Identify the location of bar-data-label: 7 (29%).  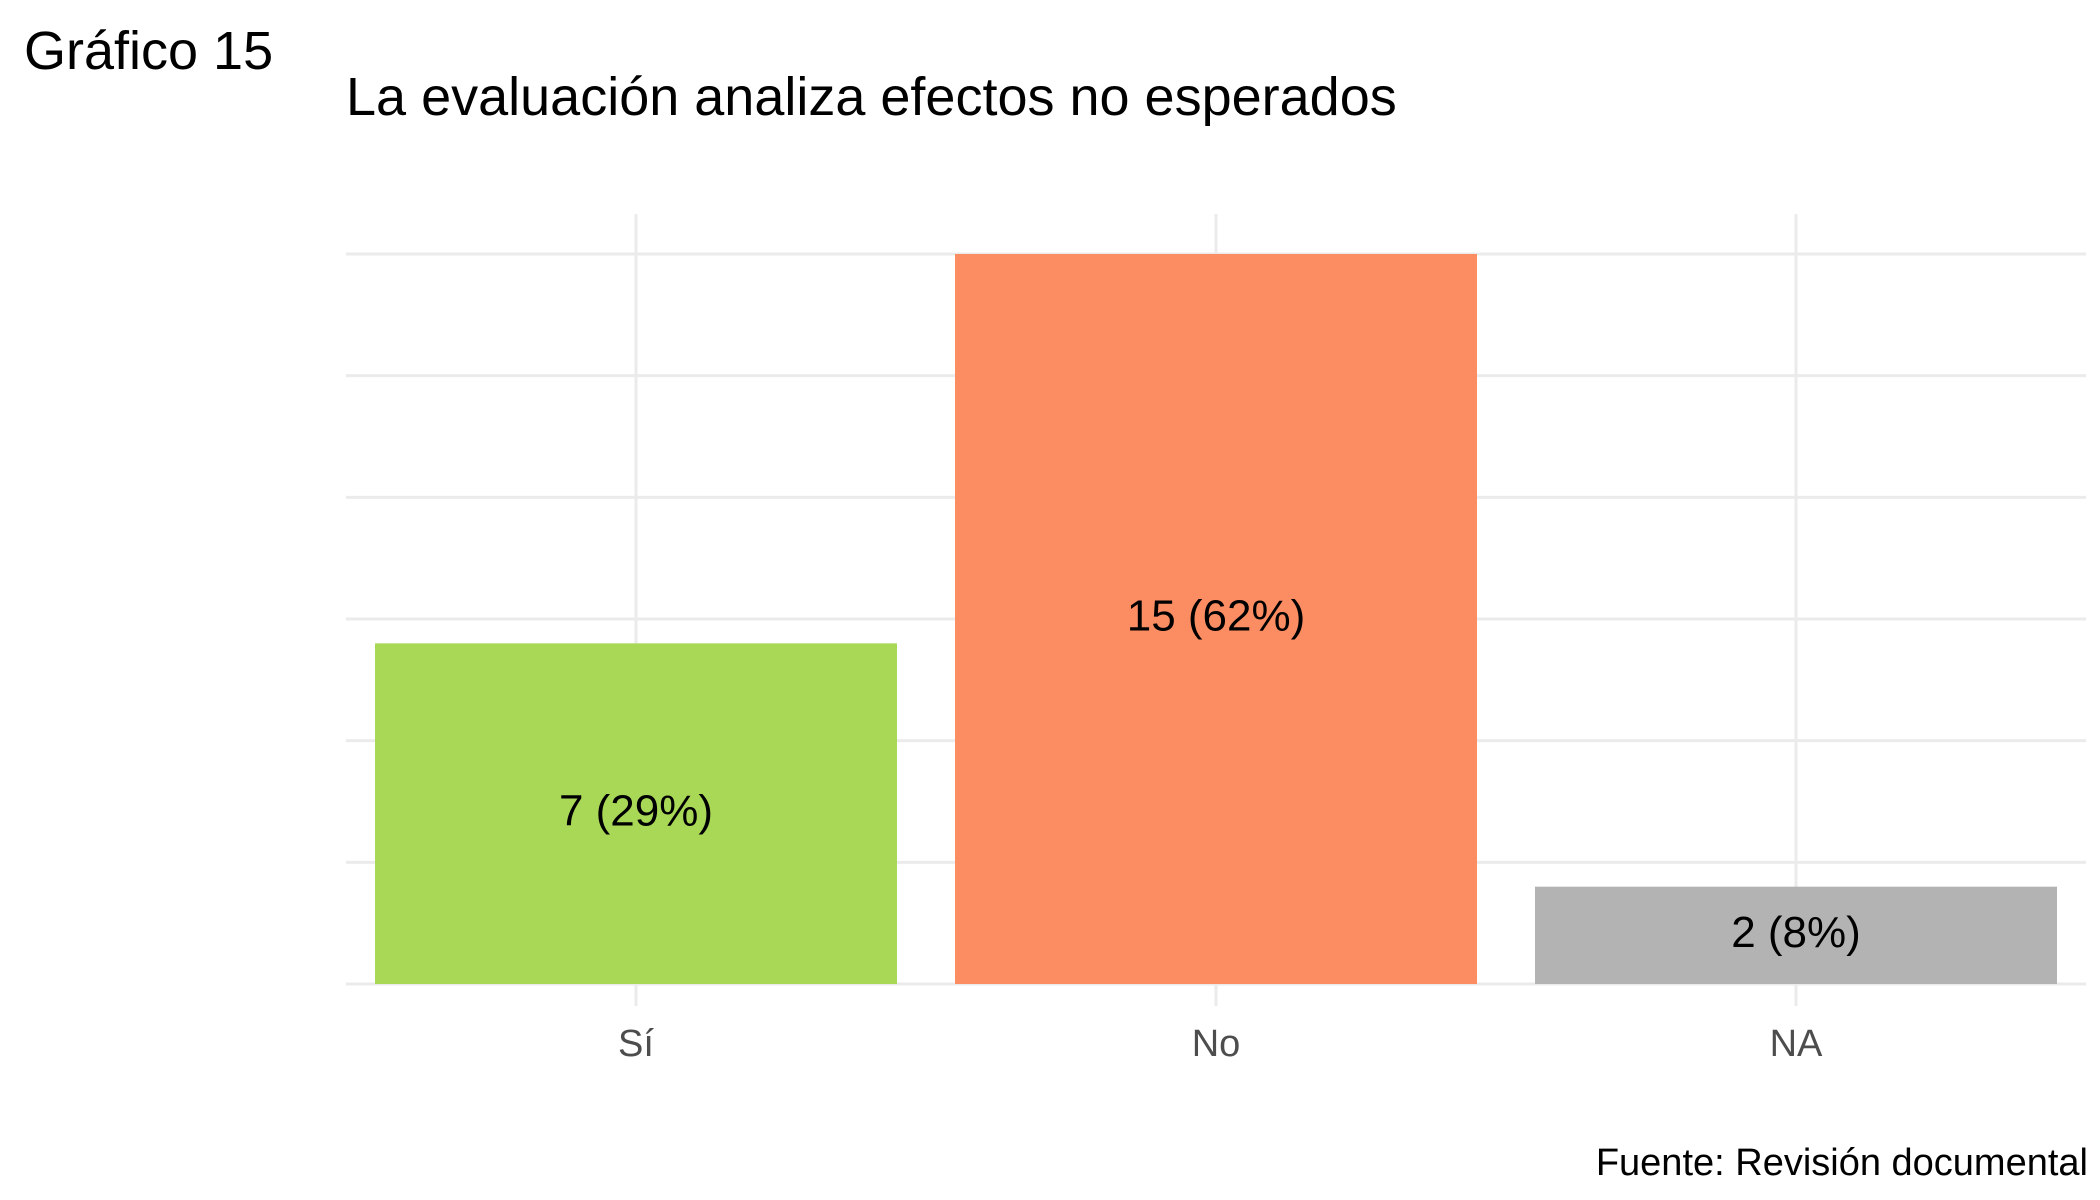
(636, 810).